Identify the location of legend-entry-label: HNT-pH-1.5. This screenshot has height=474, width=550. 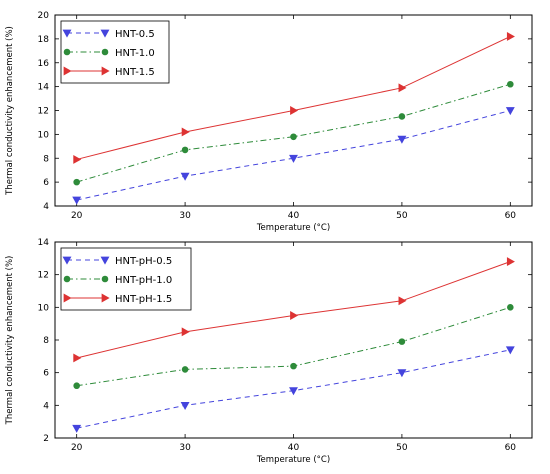
(143, 299).